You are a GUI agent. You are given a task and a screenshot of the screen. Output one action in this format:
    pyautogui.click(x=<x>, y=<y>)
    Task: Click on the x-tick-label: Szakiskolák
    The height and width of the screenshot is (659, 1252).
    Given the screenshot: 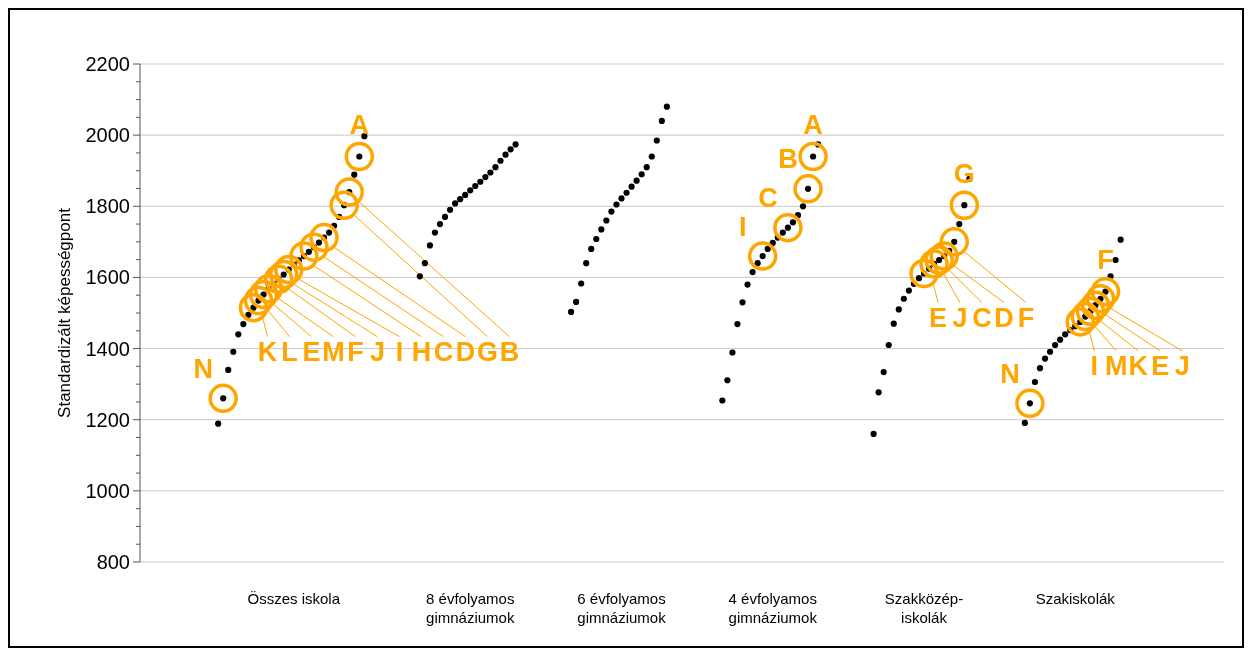 What is the action you would take?
    pyautogui.click(x=1075, y=598)
    